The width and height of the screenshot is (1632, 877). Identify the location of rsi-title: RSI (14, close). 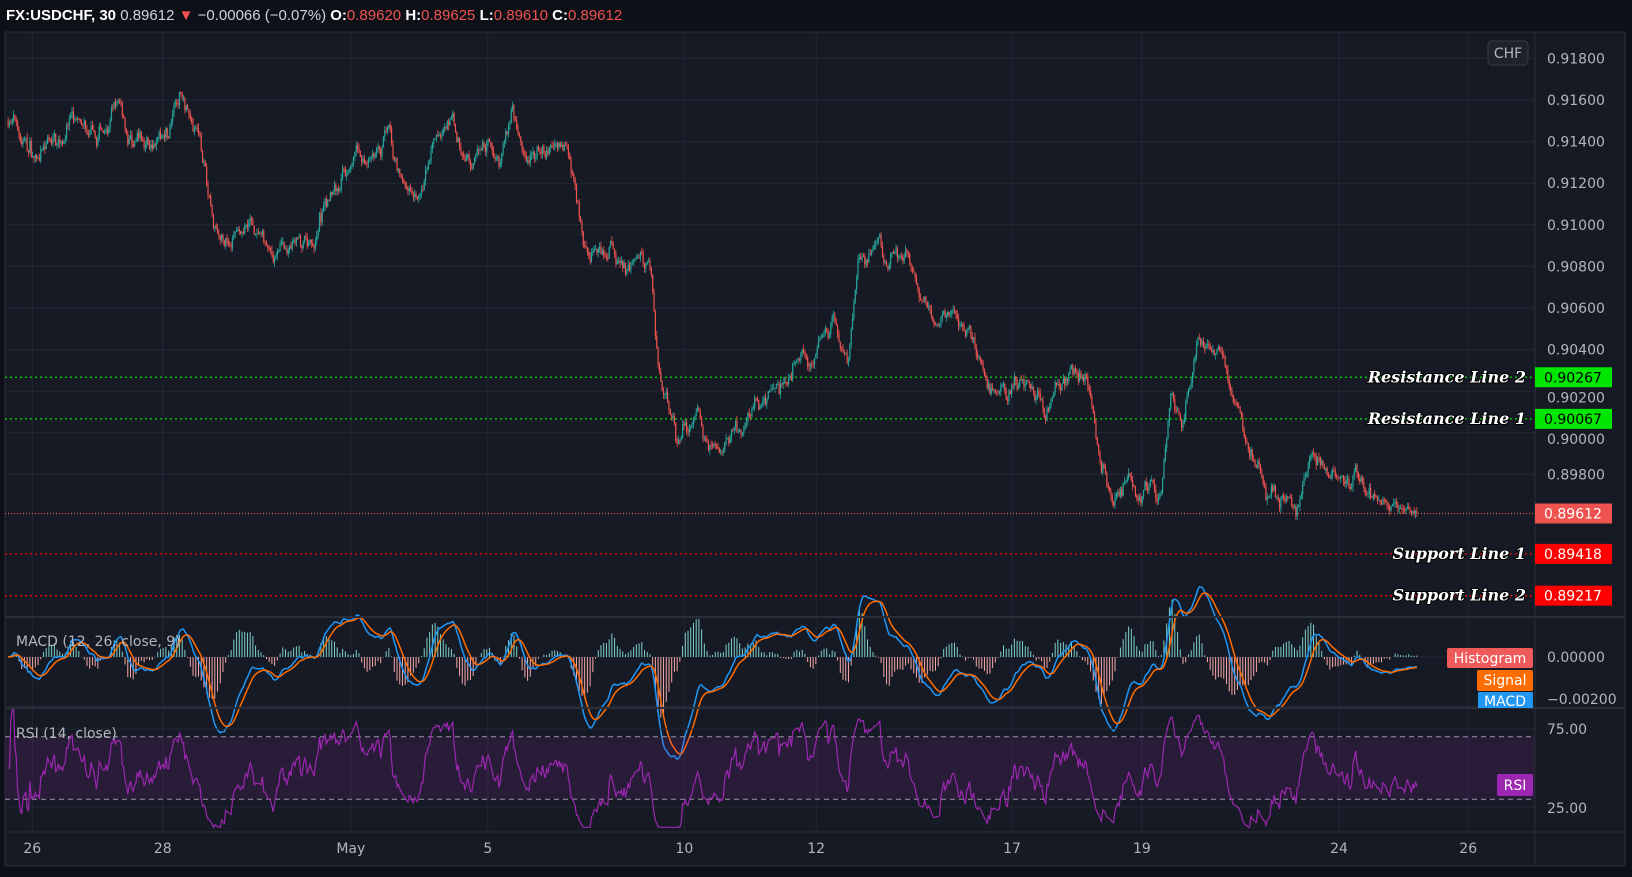
(66, 734).